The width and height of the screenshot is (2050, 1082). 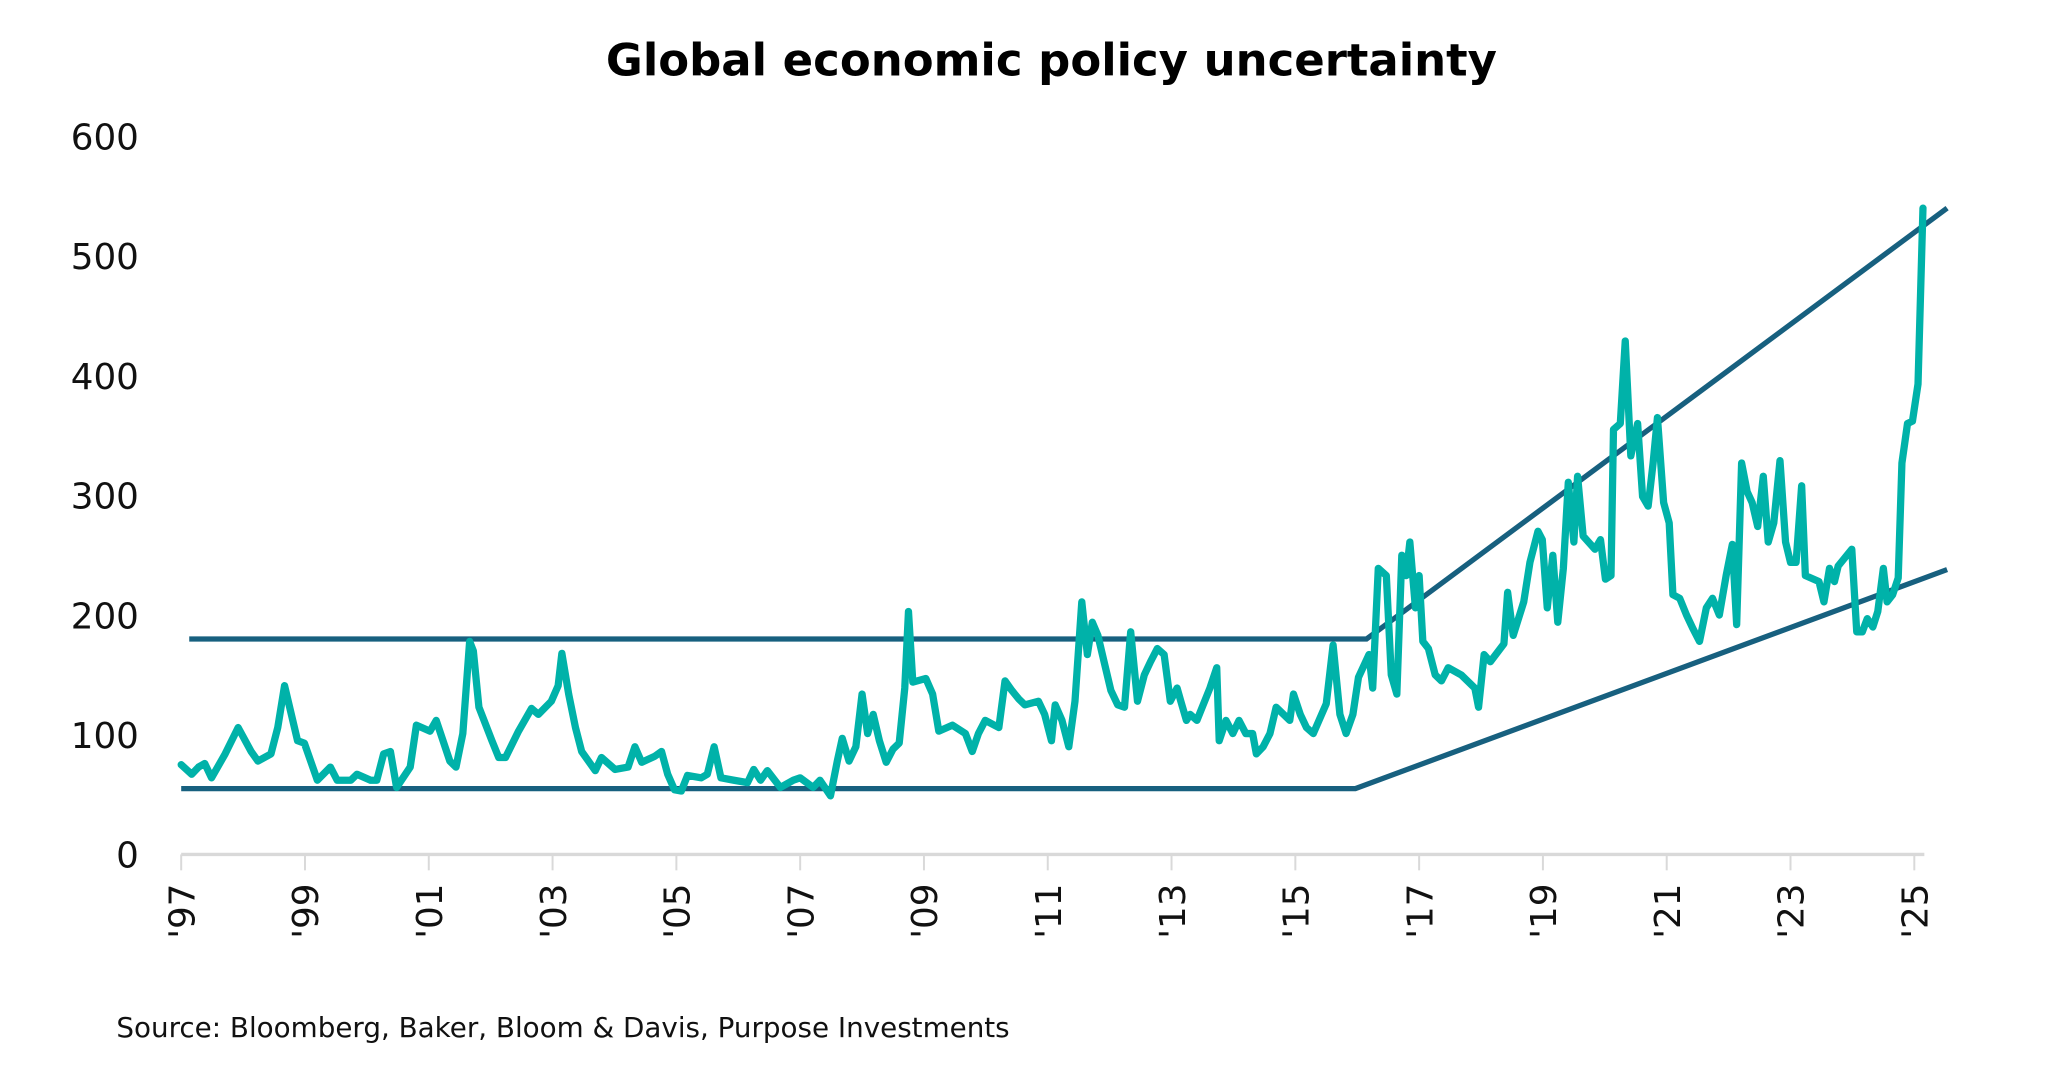 I want to click on x-tick-label: '15, so click(x=1297, y=911).